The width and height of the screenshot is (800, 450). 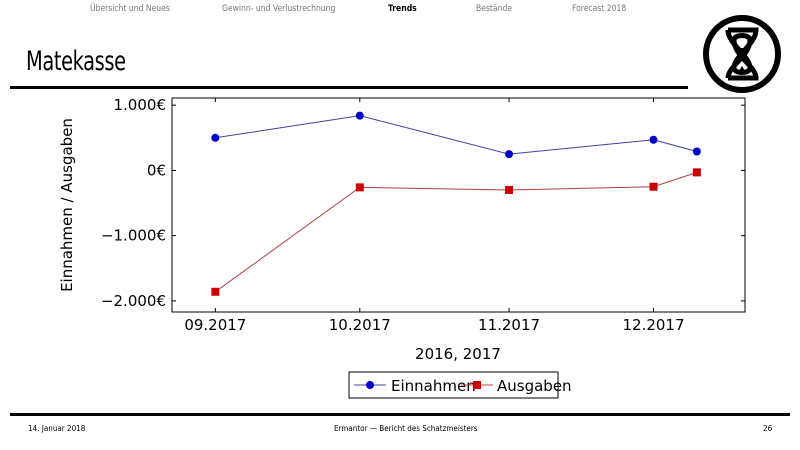 What do you see at coordinates (768, 428) in the screenshot?
I see `page-number: 26` at bounding box center [768, 428].